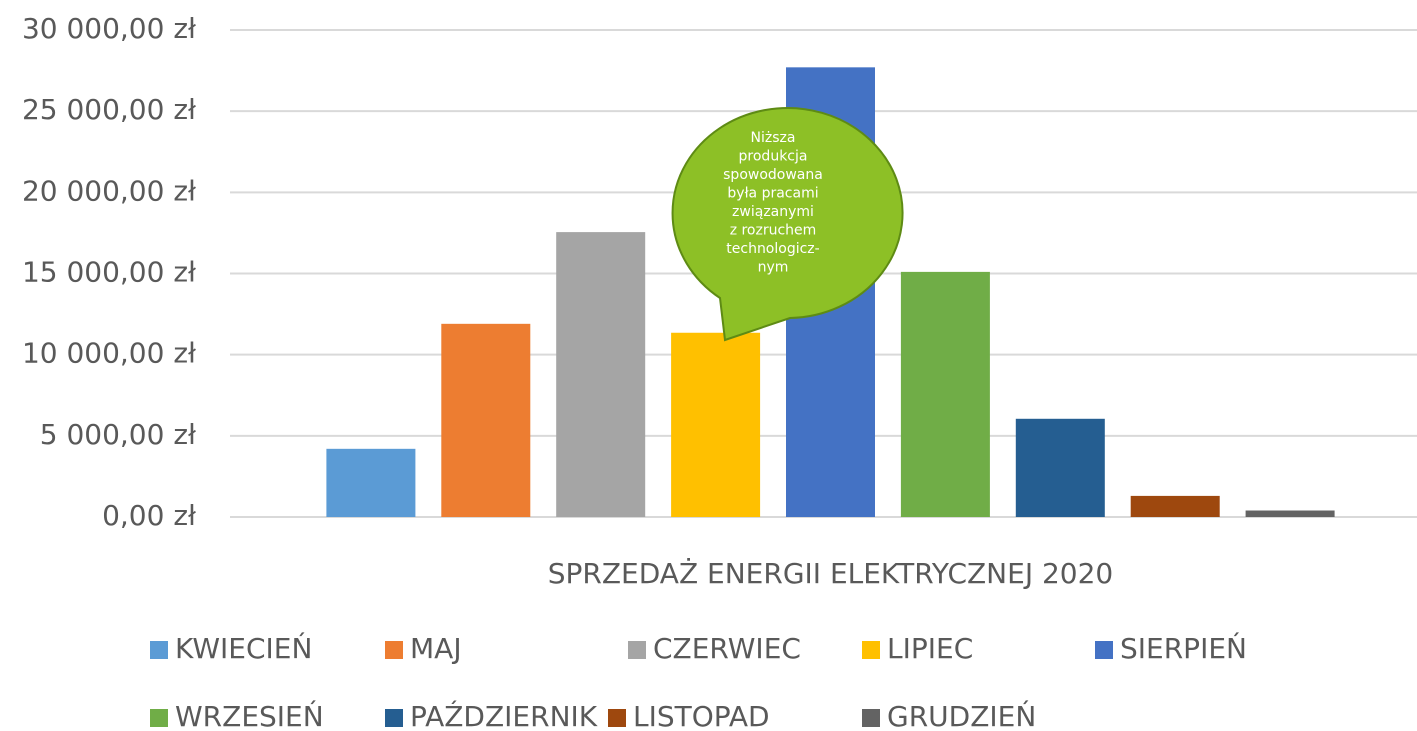  What do you see at coordinates (727, 648) in the screenshot?
I see `legend-label: CZERWIEC` at bounding box center [727, 648].